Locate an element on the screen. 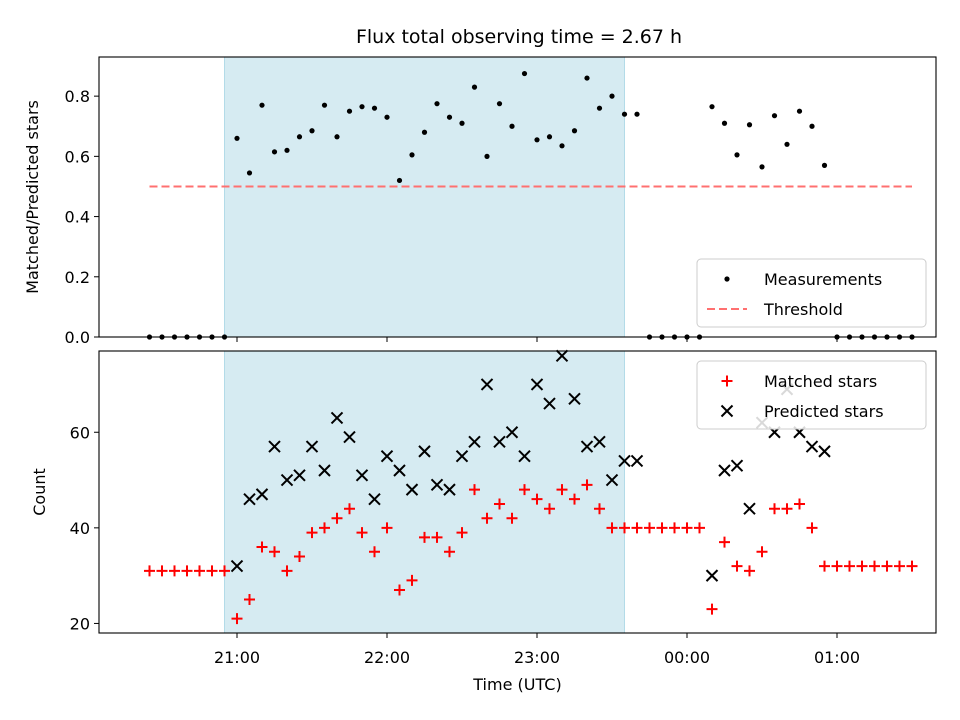 The width and height of the screenshot is (960, 720). x-tick-label: 00:00 is located at coordinates (687, 657).